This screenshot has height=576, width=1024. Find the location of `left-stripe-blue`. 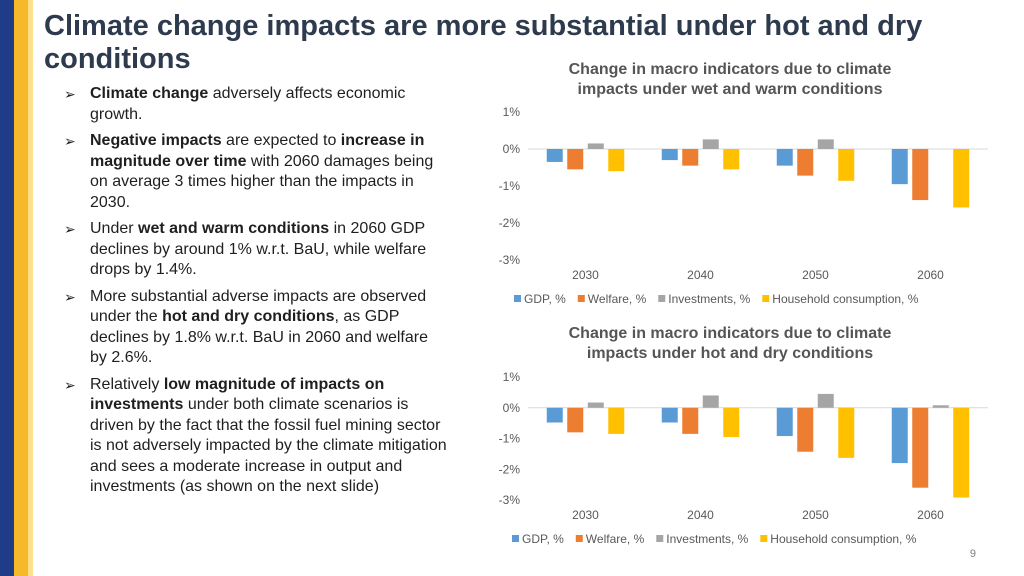

left-stripe-blue is located at coordinates (7, 288).